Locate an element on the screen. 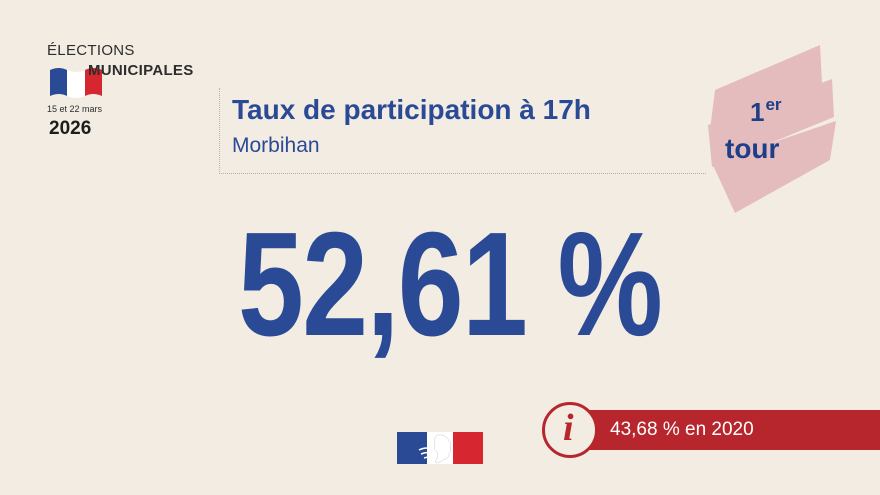 The width and height of the screenshot is (880, 495). logo-dates: 15 et 22 mars is located at coordinates (75, 109).